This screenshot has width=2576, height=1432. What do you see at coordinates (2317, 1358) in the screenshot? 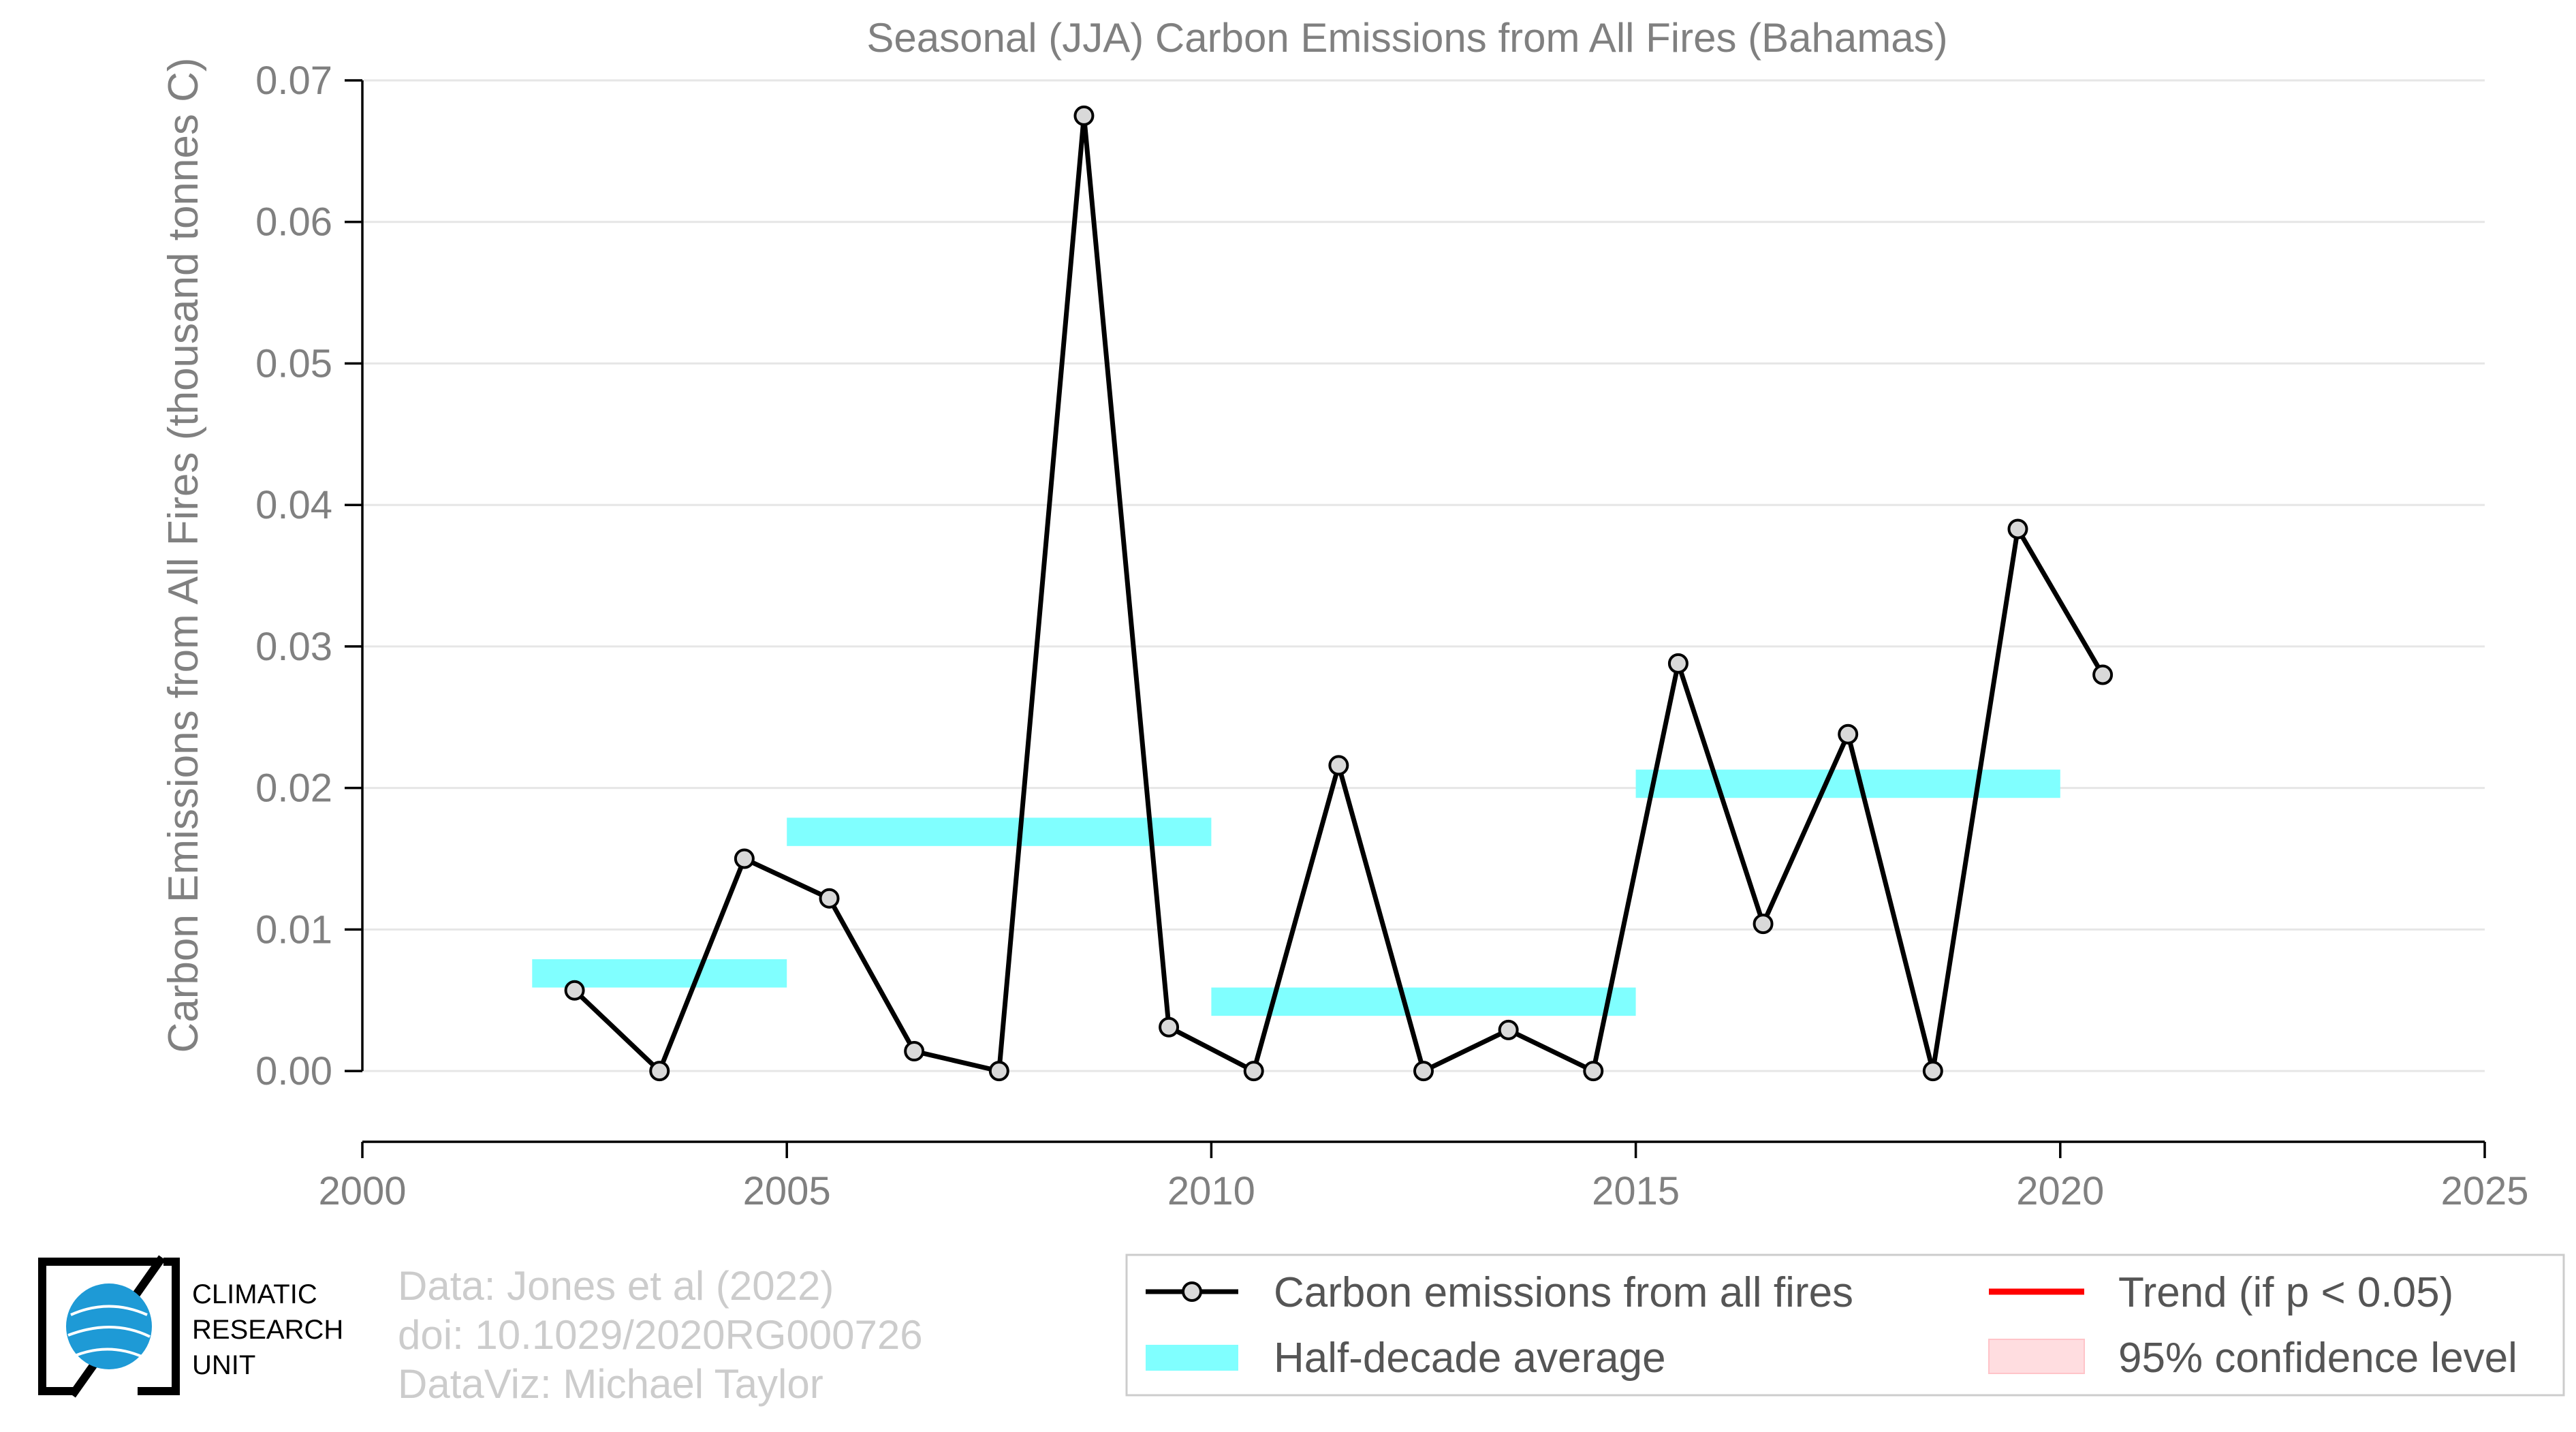
I see `legend-label-confidence: 95% confidence level` at bounding box center [2317, 1358].